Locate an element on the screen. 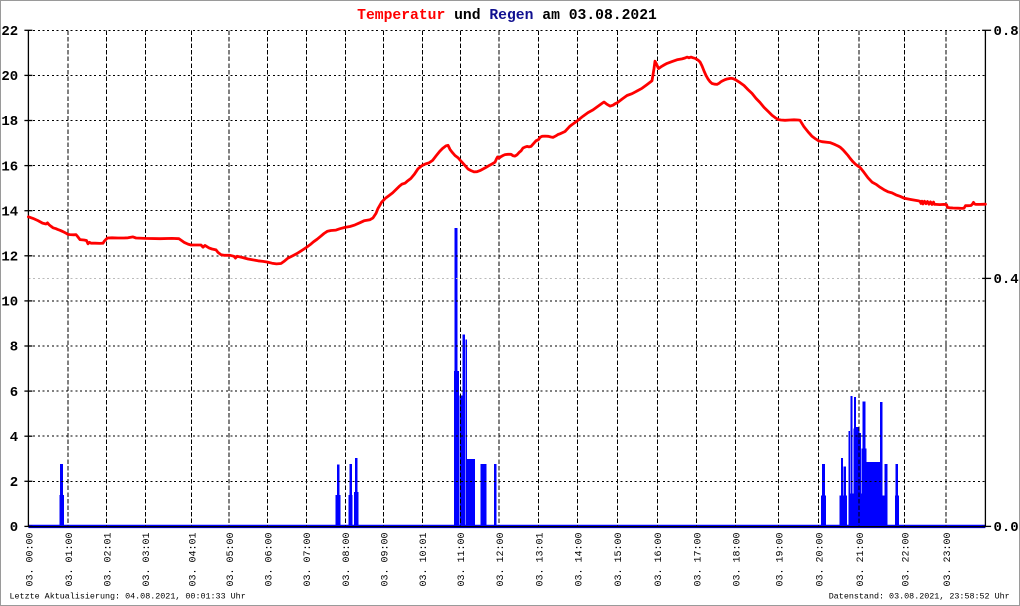 The height and width of the screenshot is (606, 1020). svg-text: 03. 23:00 is located at coordinates (948, 559).